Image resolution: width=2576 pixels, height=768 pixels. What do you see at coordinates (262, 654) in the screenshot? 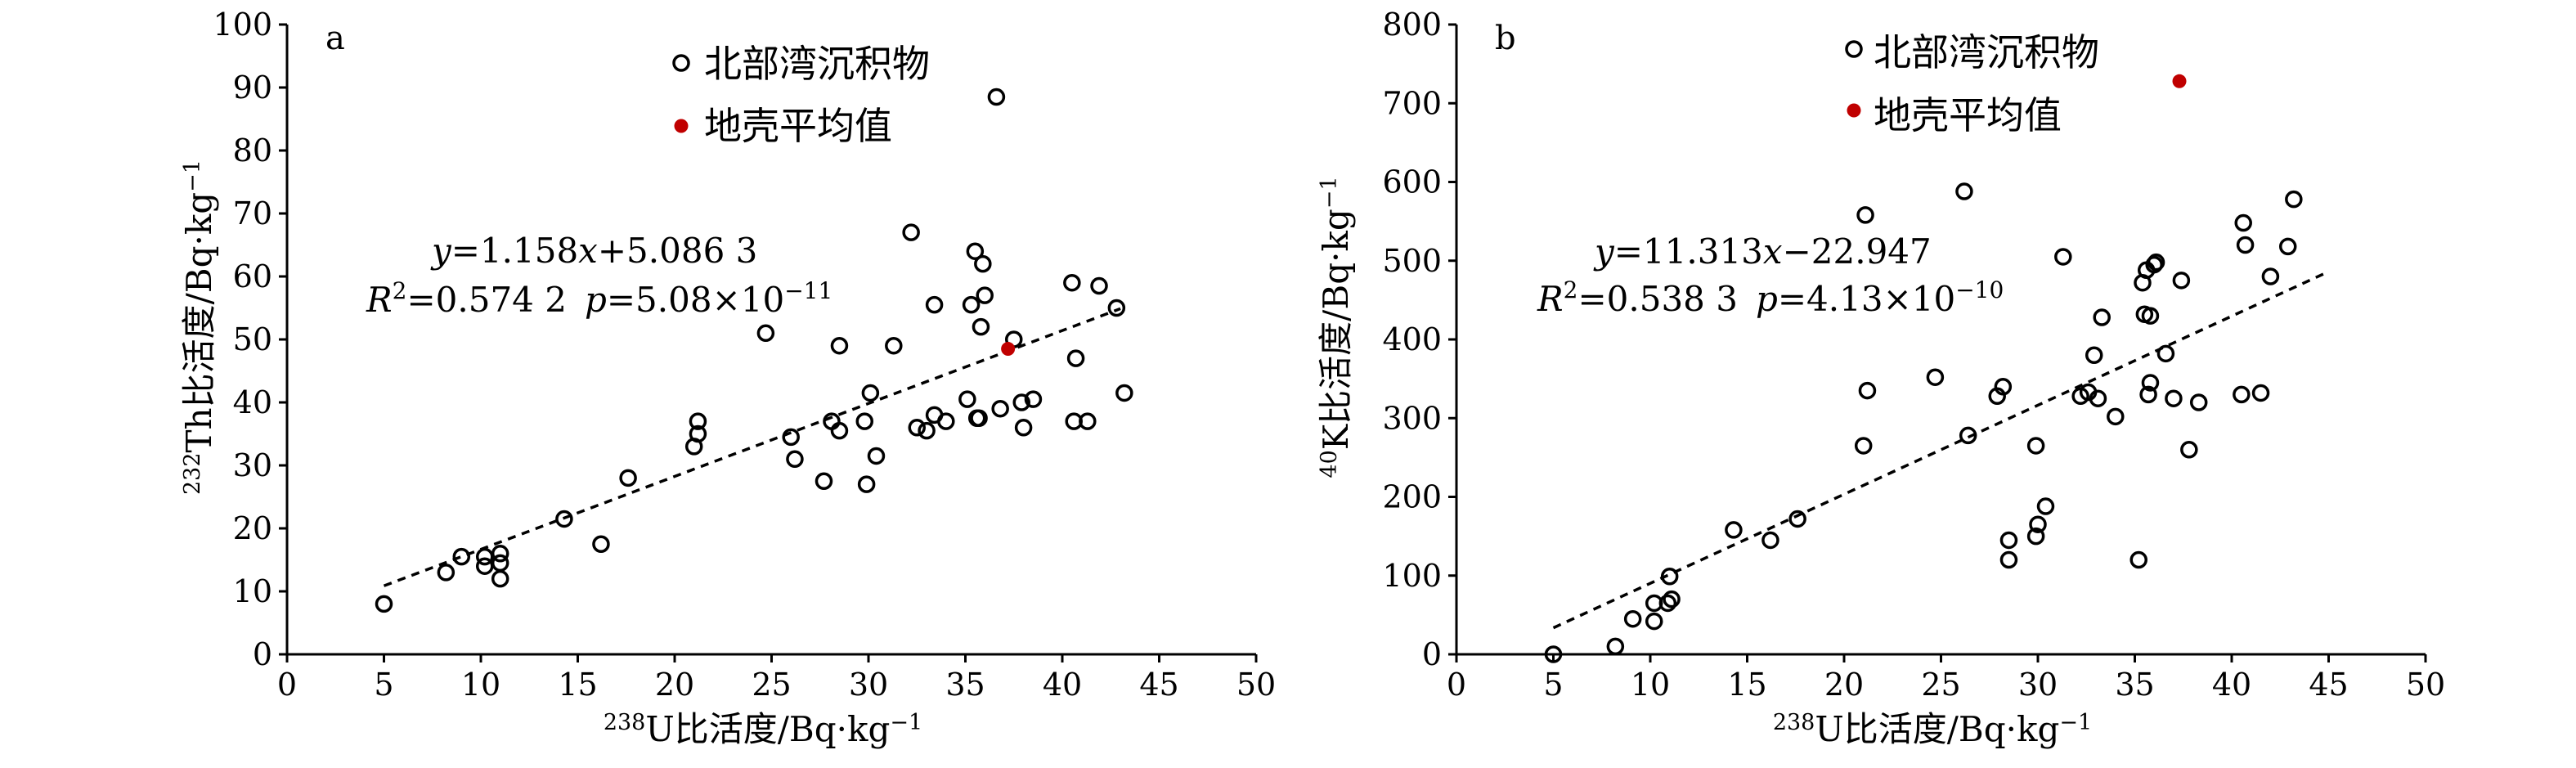
I see `panel-a-y-tick-label: 0` at bounding box center [262, 654].